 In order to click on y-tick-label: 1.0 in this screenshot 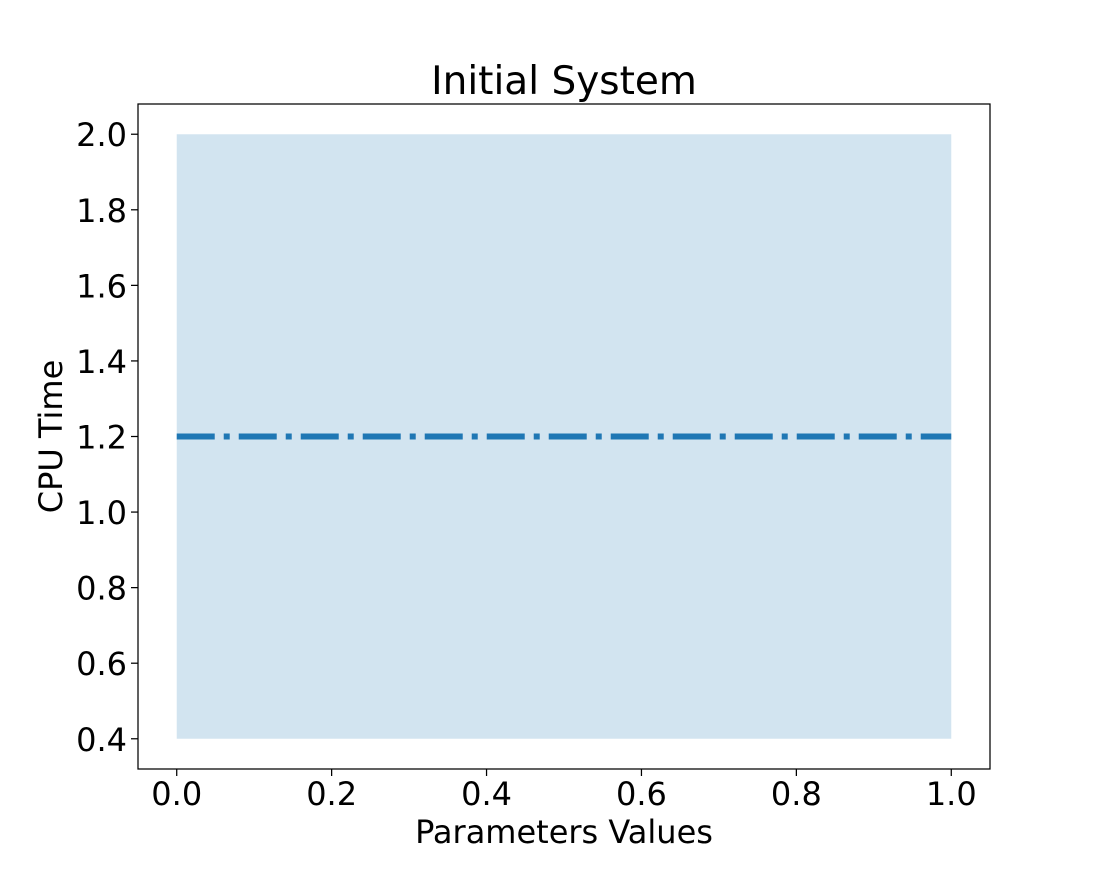, I will do `click(101, 513)`.